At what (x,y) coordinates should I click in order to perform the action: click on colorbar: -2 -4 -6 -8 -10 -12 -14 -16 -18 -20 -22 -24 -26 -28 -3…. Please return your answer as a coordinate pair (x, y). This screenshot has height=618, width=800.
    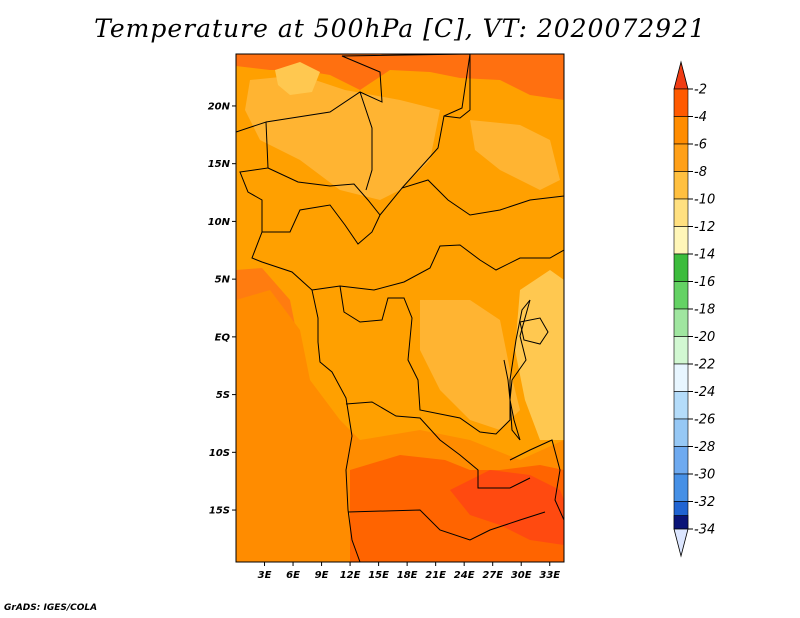
    Looking at the image, I should click on (694, 309).